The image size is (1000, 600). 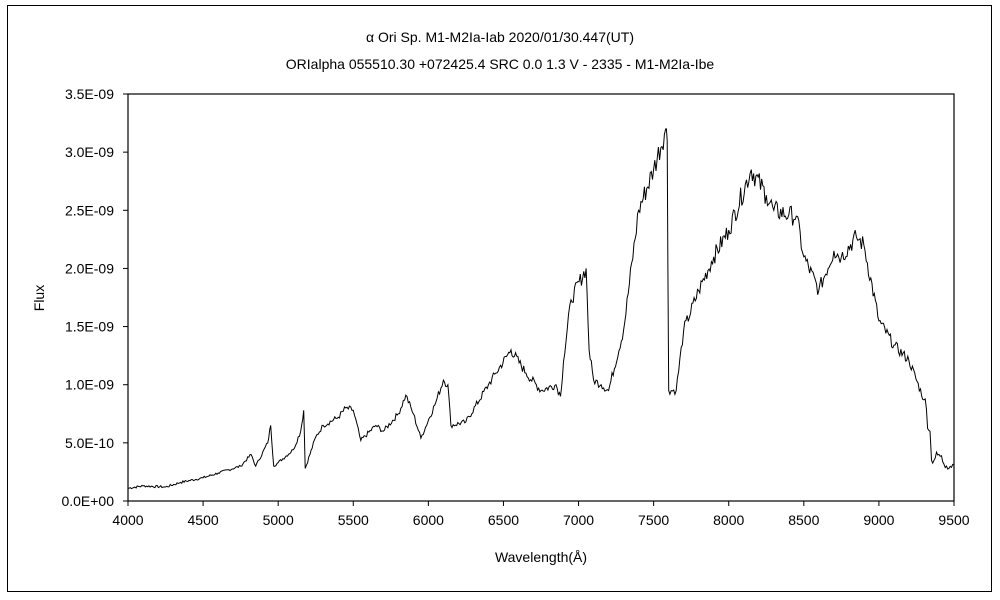 I want to click on x-tick-label: 9500, so click(x=953, y=520).